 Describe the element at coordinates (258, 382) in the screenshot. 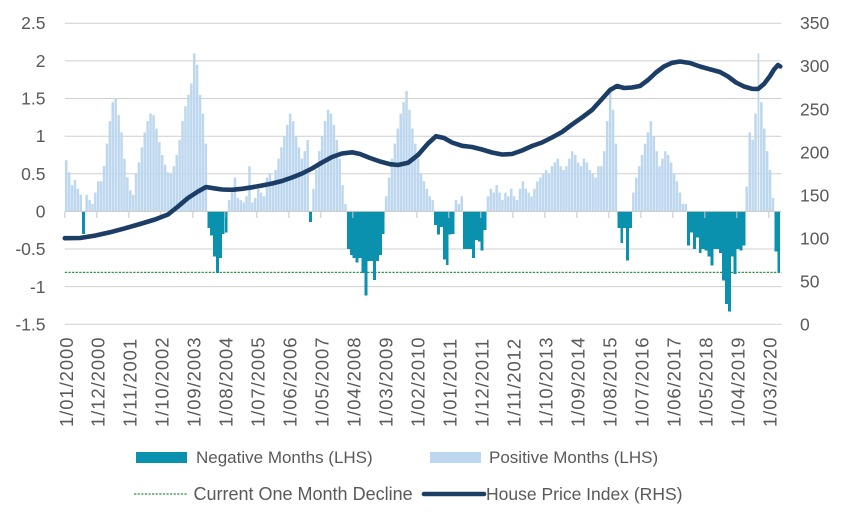

I see `svg-text: 1/07/2005` at that location.